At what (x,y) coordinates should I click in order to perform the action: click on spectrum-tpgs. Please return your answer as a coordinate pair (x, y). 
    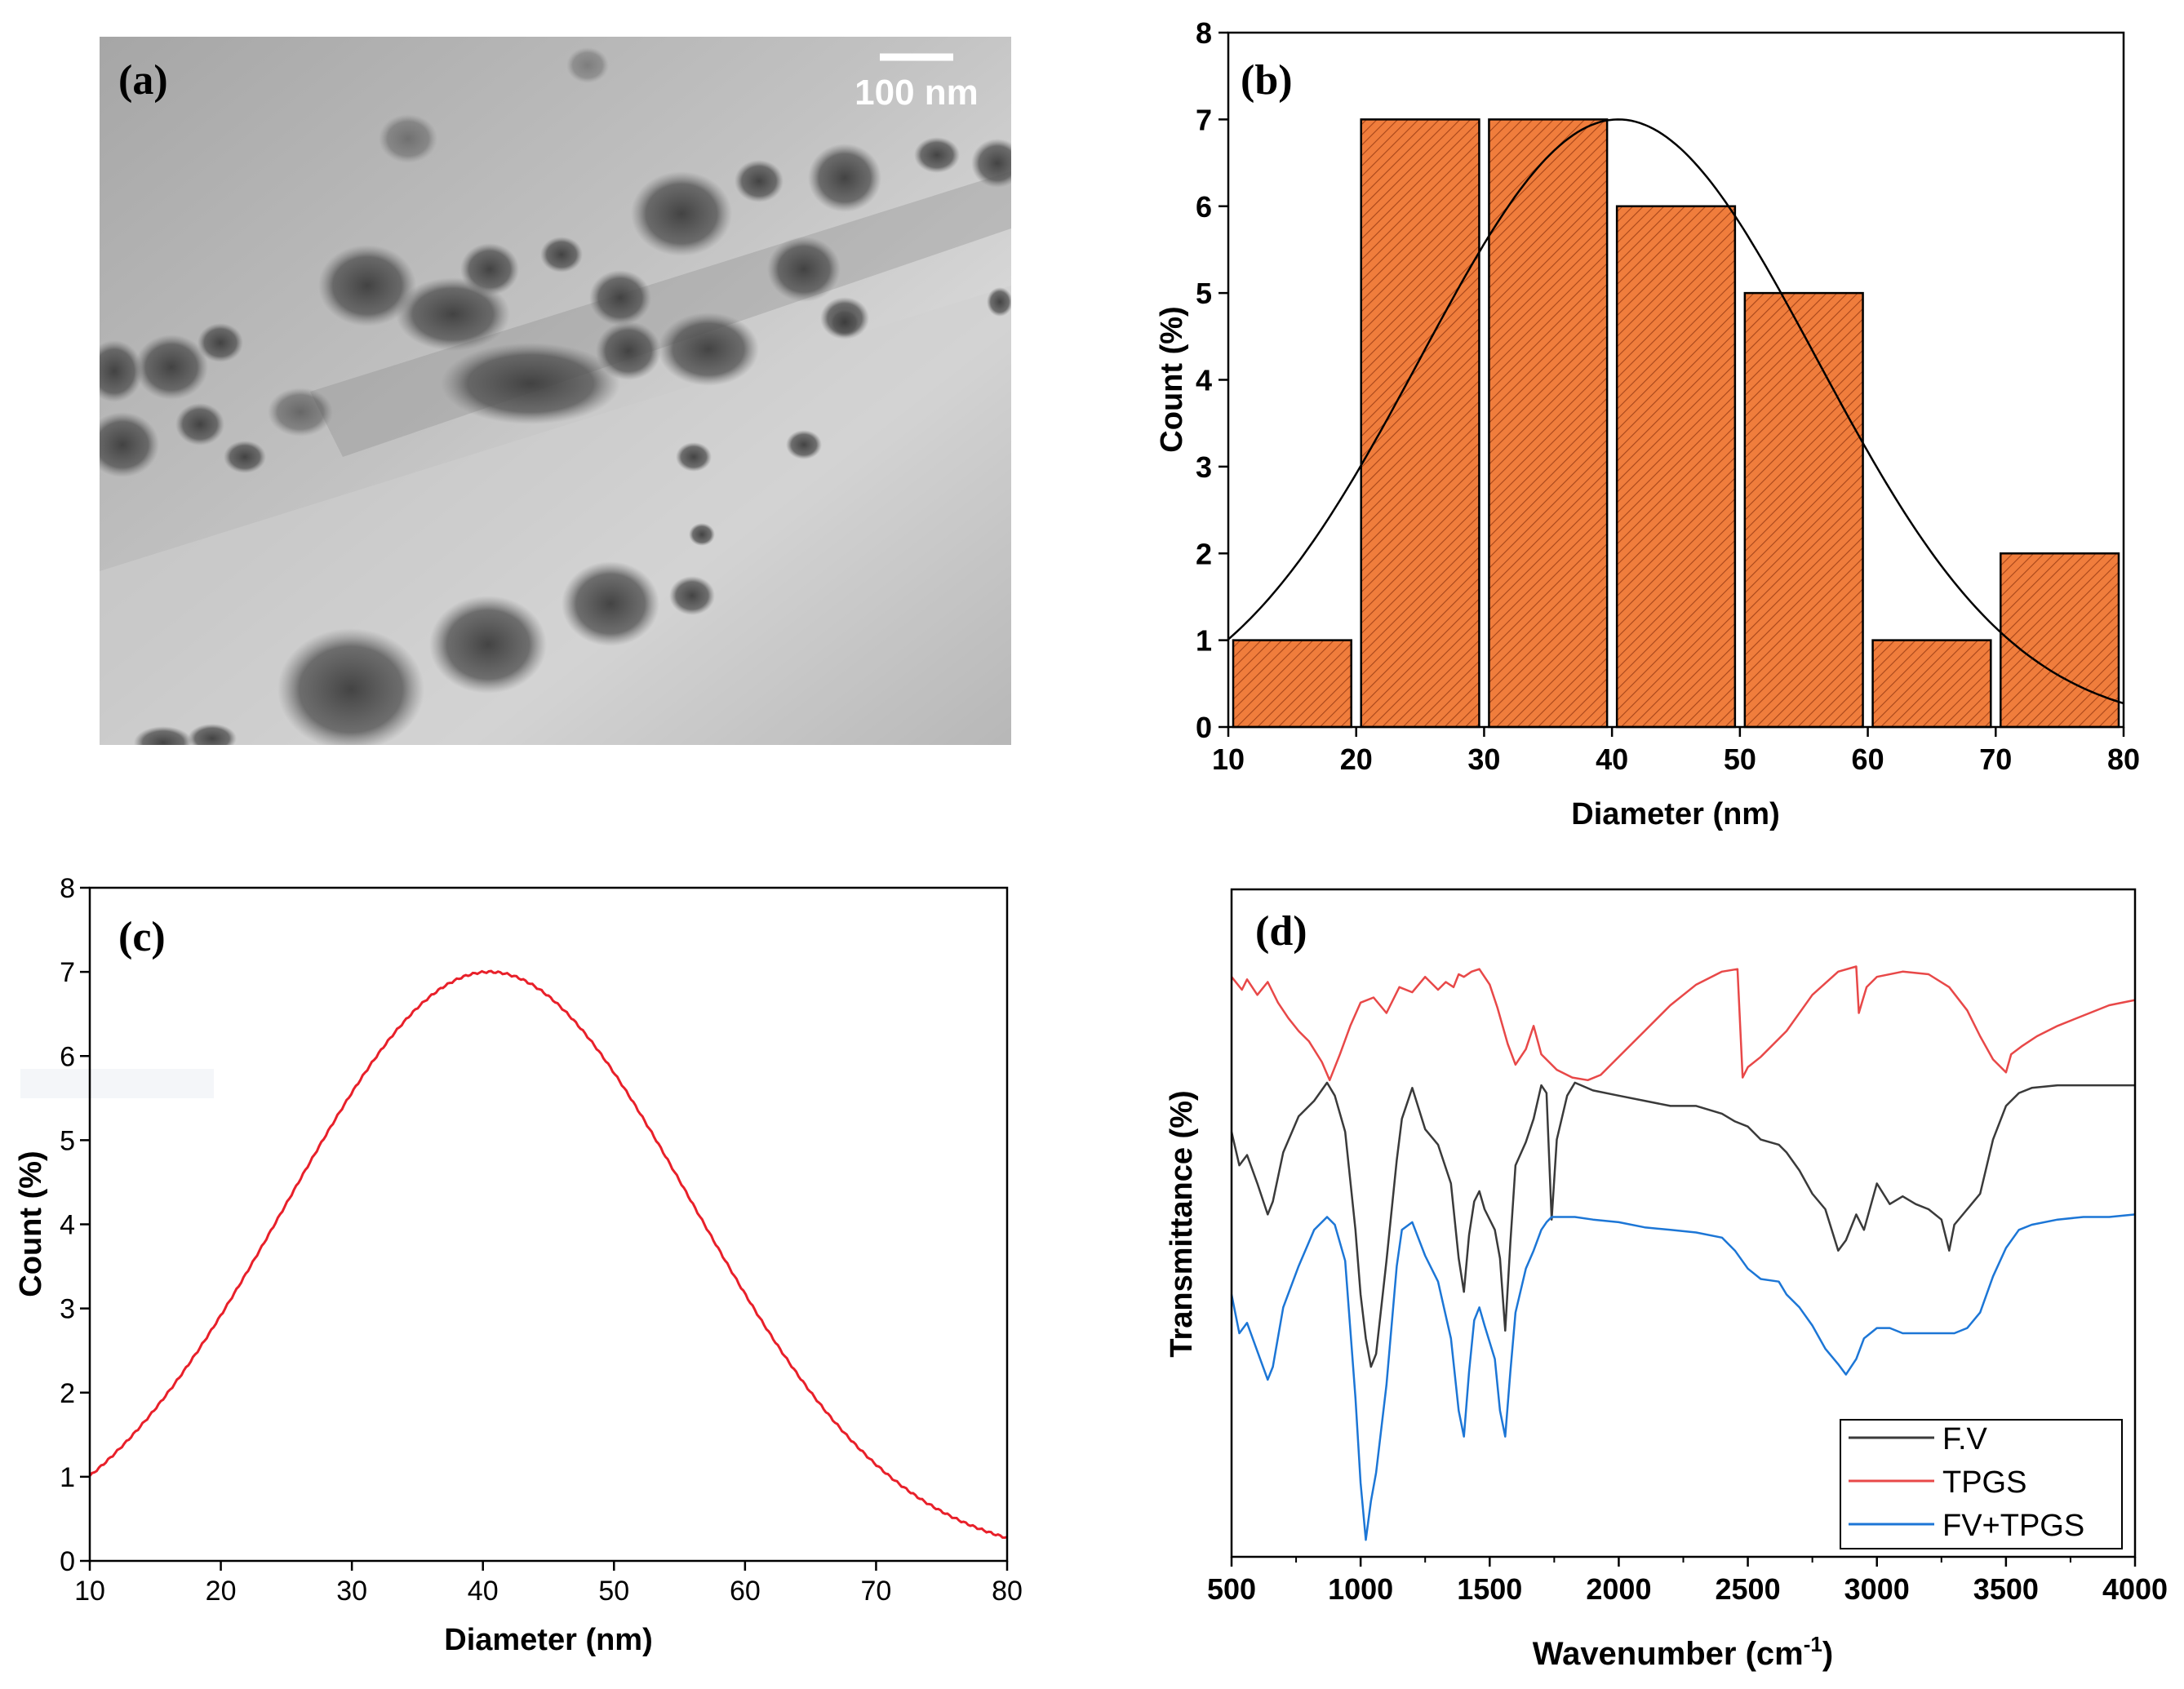
    Looking at the image, I should click on (1683, 1023).